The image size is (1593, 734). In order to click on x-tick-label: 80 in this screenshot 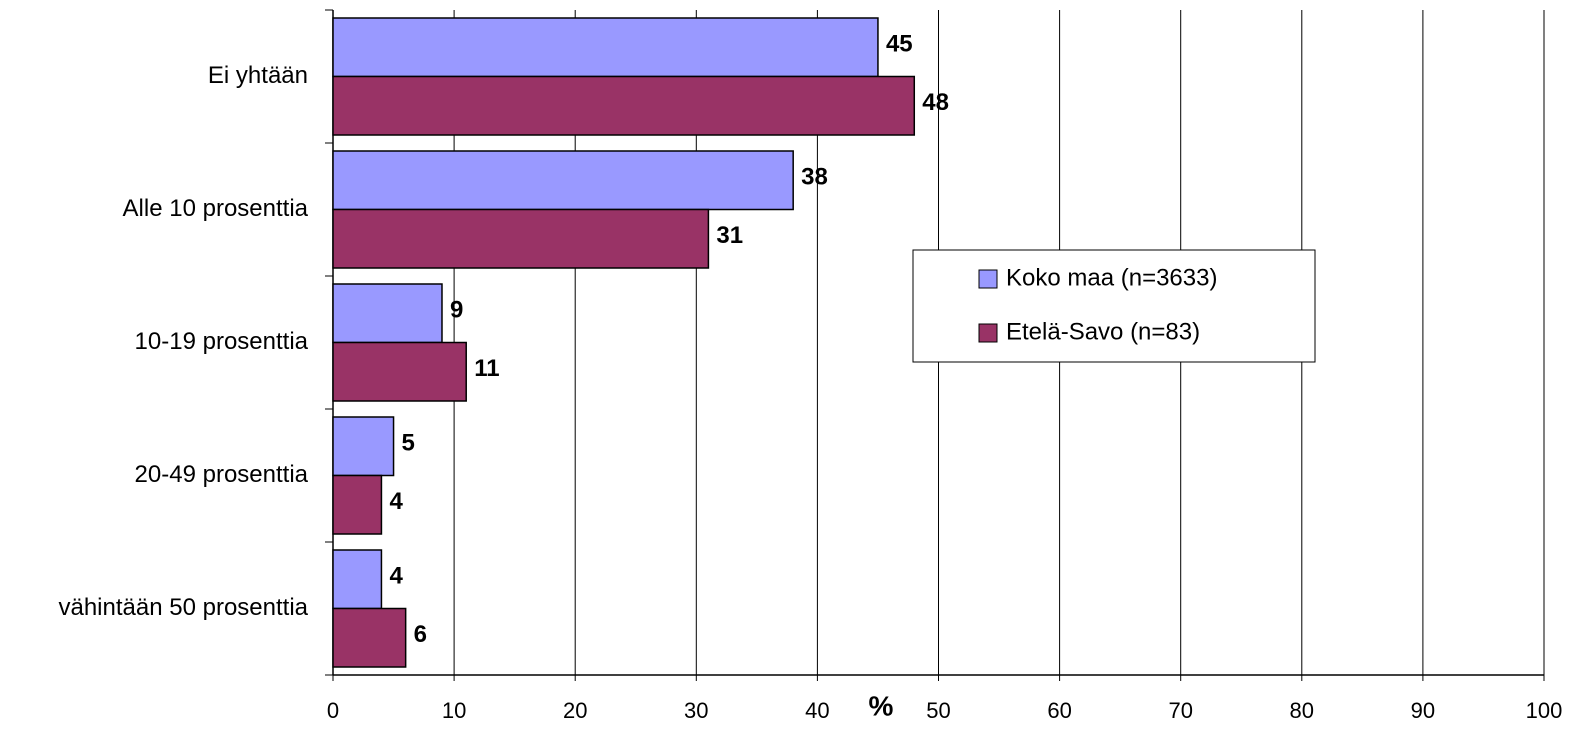, I will do `click(1302, 710)`.